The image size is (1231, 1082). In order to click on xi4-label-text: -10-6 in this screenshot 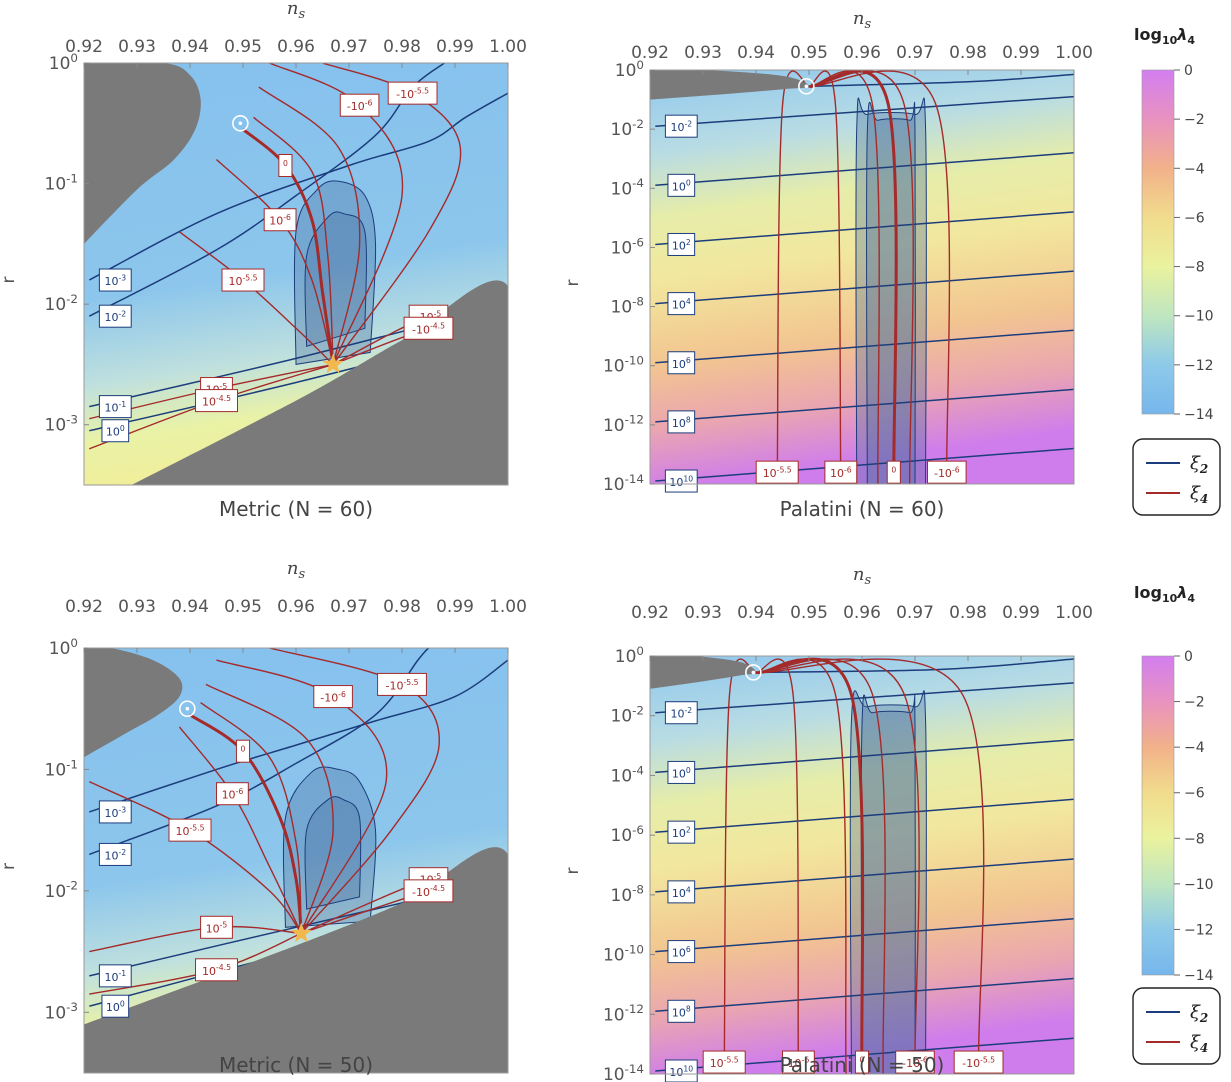, I will do `click(333, 697)`.